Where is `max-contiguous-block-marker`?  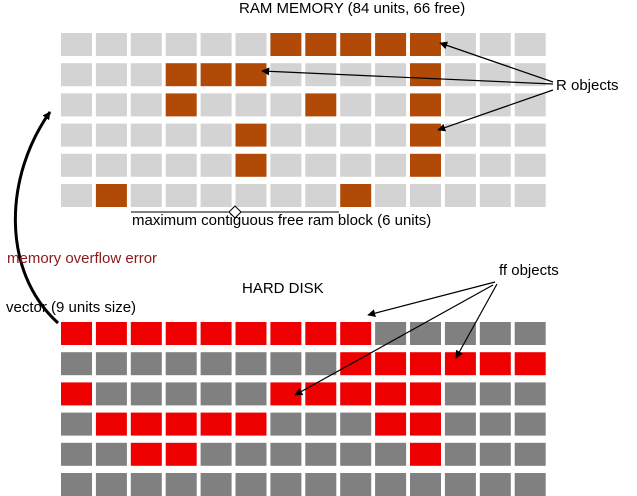
max-contiguous-block-marker is located at coordinates (235, 212).